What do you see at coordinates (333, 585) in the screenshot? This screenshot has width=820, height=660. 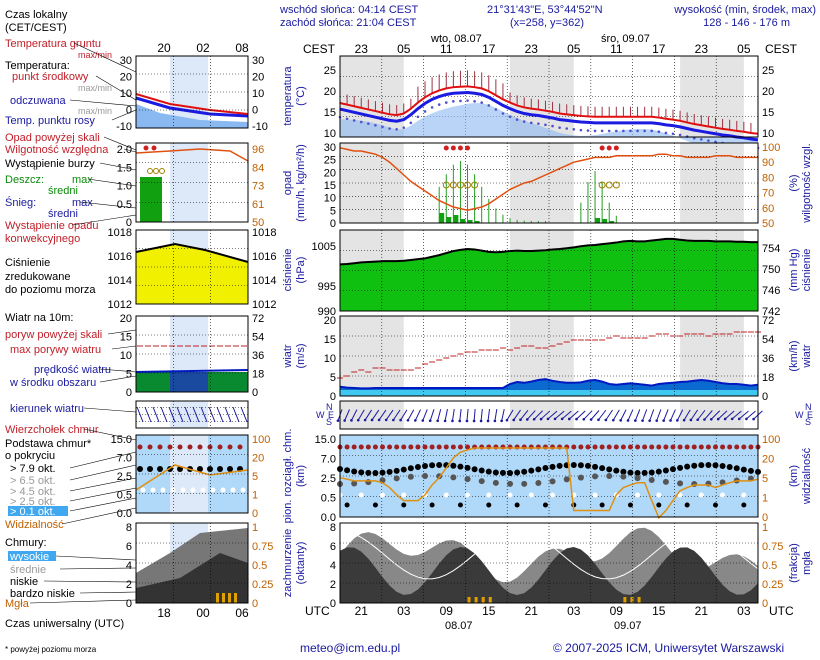 I see `cov-tick: 2` at bounding box center [333, 585].